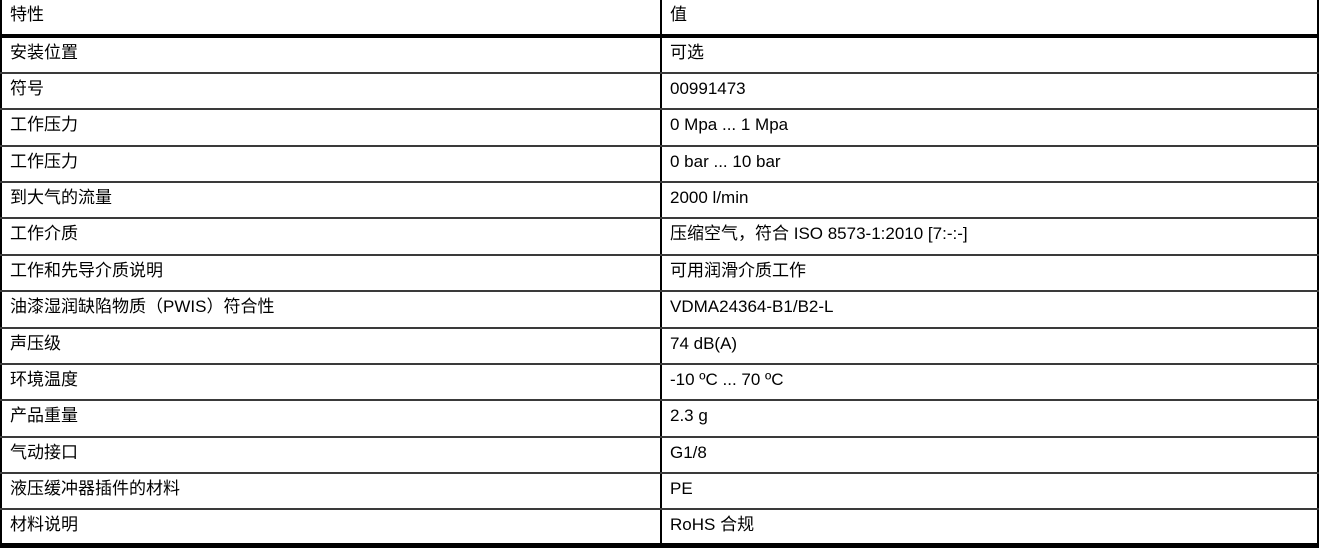  What do you see at coordinates (708, 88) in the screenshot?
I see `row-value-label: 00991473` at bounding box center [708, 88].